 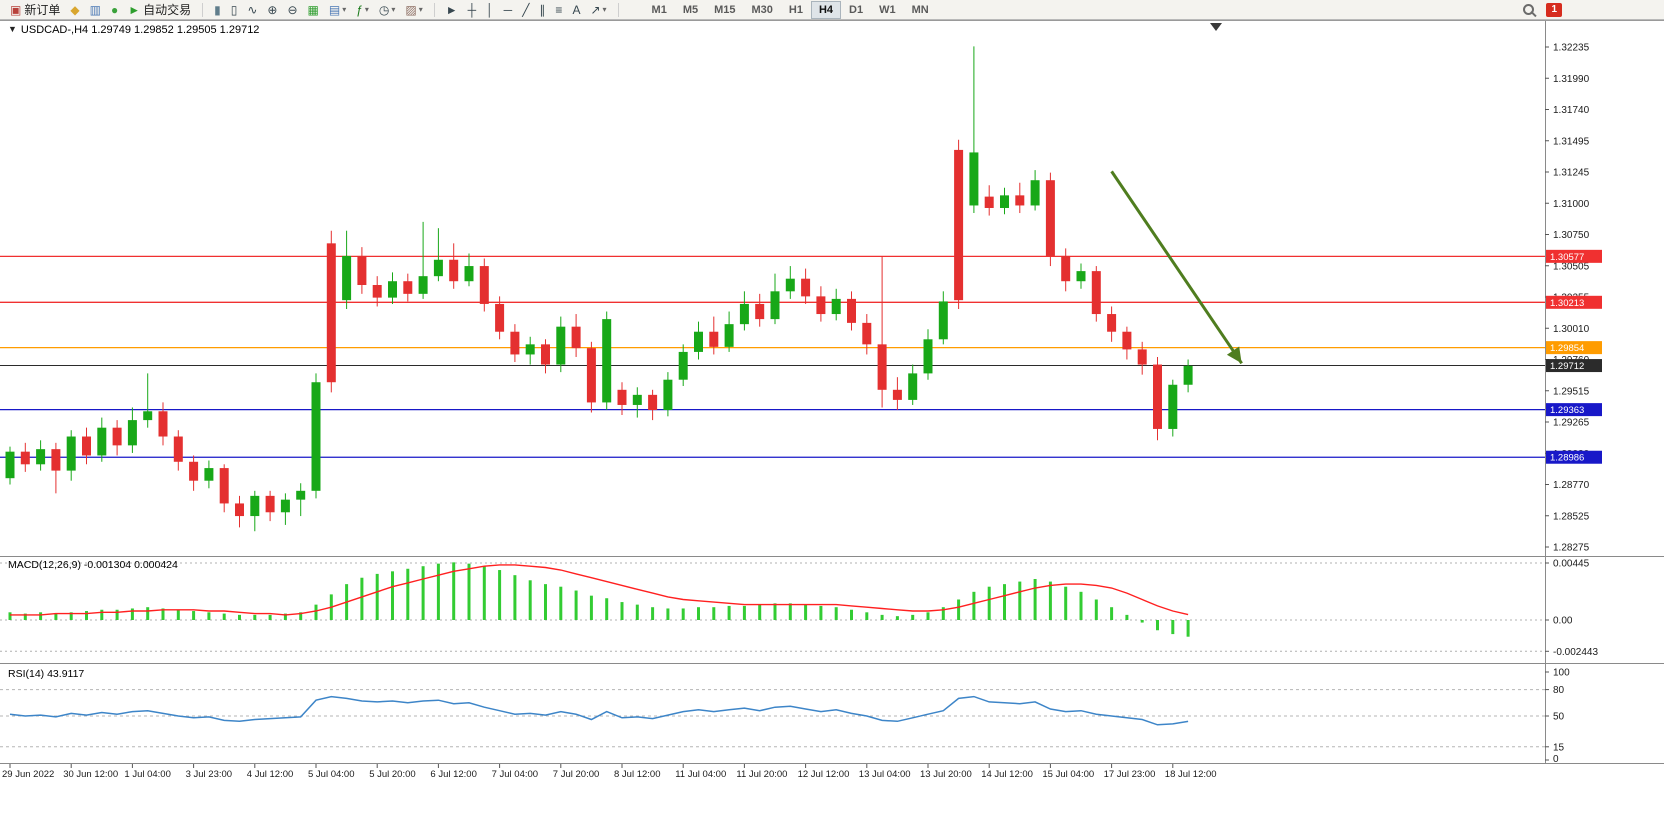 I want to click on channel-button: ∥, so click(x=542, y=10).